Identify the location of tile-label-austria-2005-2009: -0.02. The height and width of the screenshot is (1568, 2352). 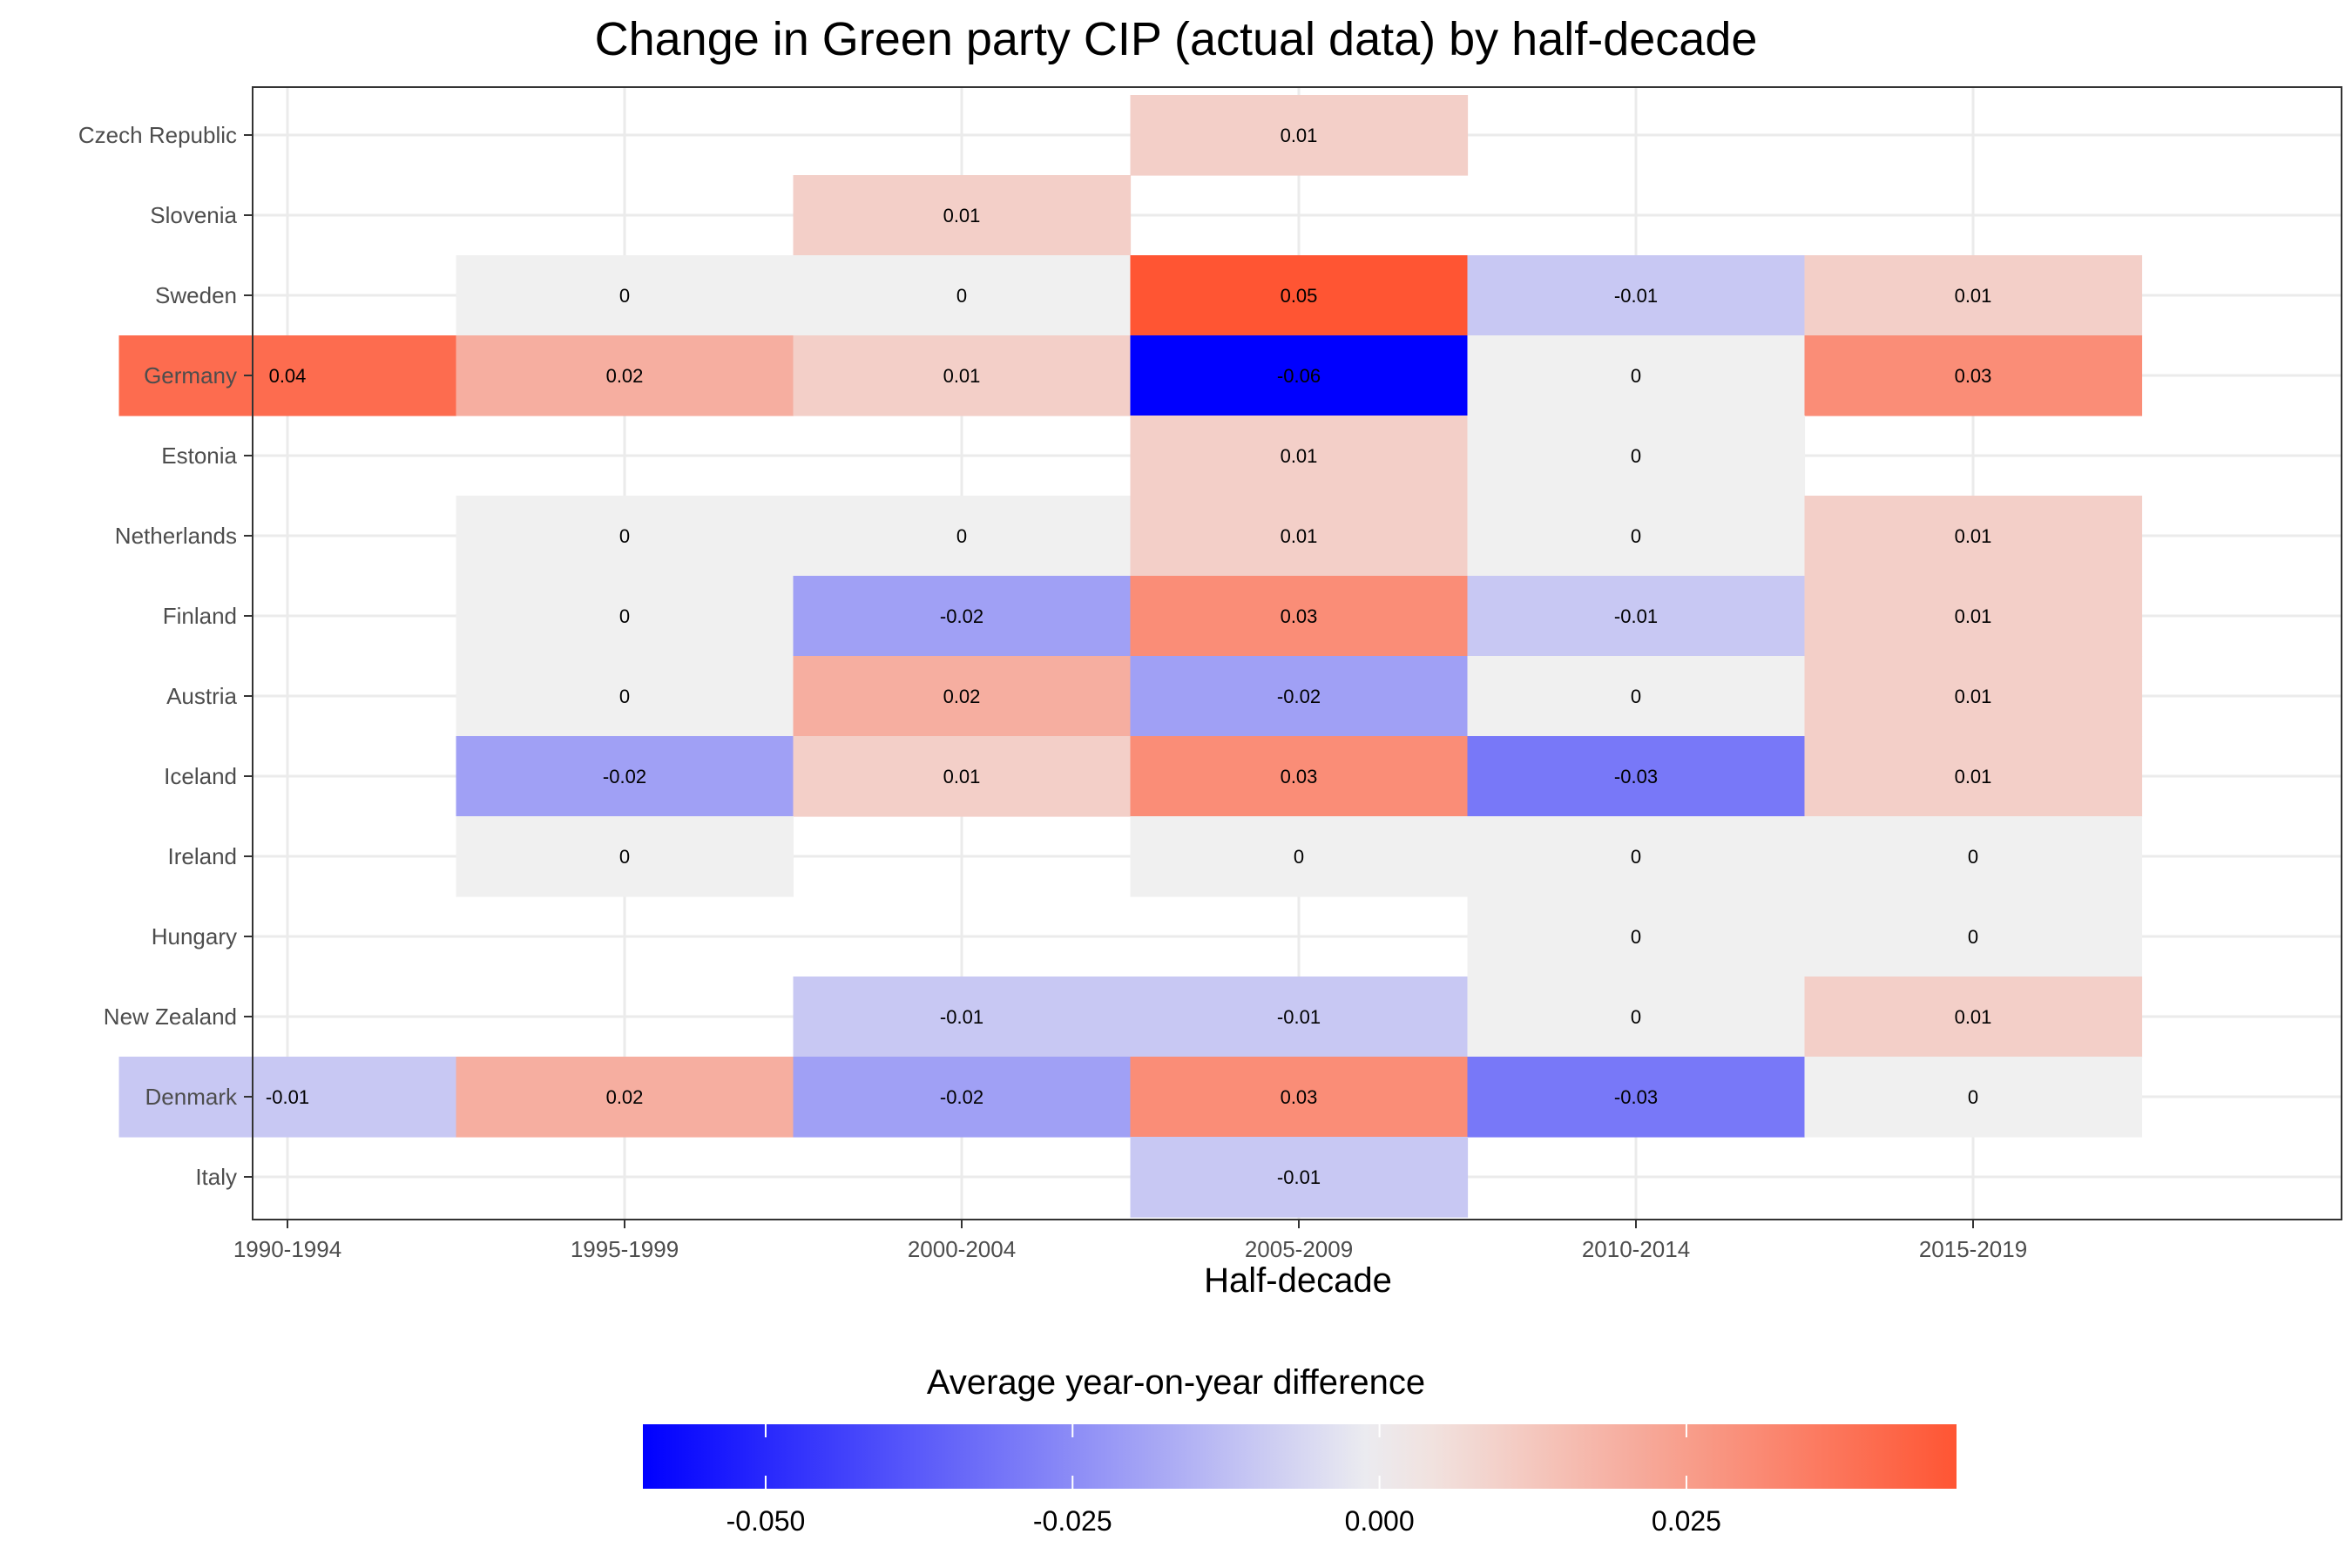
(1299, 697).